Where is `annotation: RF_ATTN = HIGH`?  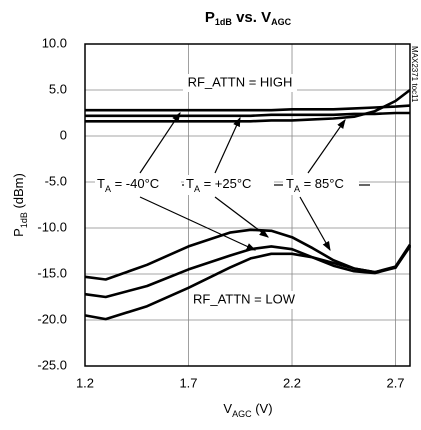 annotation: RF_ATTN = HIGH is located at coordinates (240, 81).